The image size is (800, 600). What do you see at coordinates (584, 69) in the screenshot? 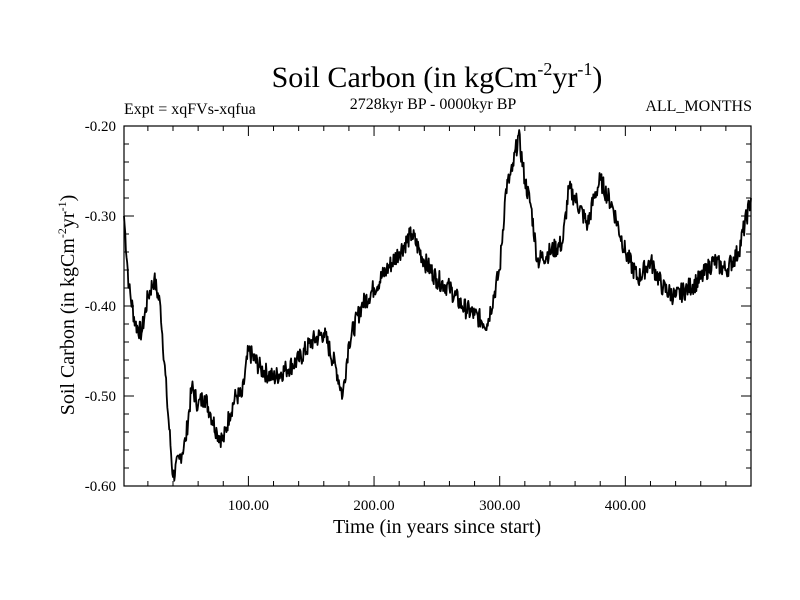
I see `title-superscript-2: -1` at bounding box center [584, 69].